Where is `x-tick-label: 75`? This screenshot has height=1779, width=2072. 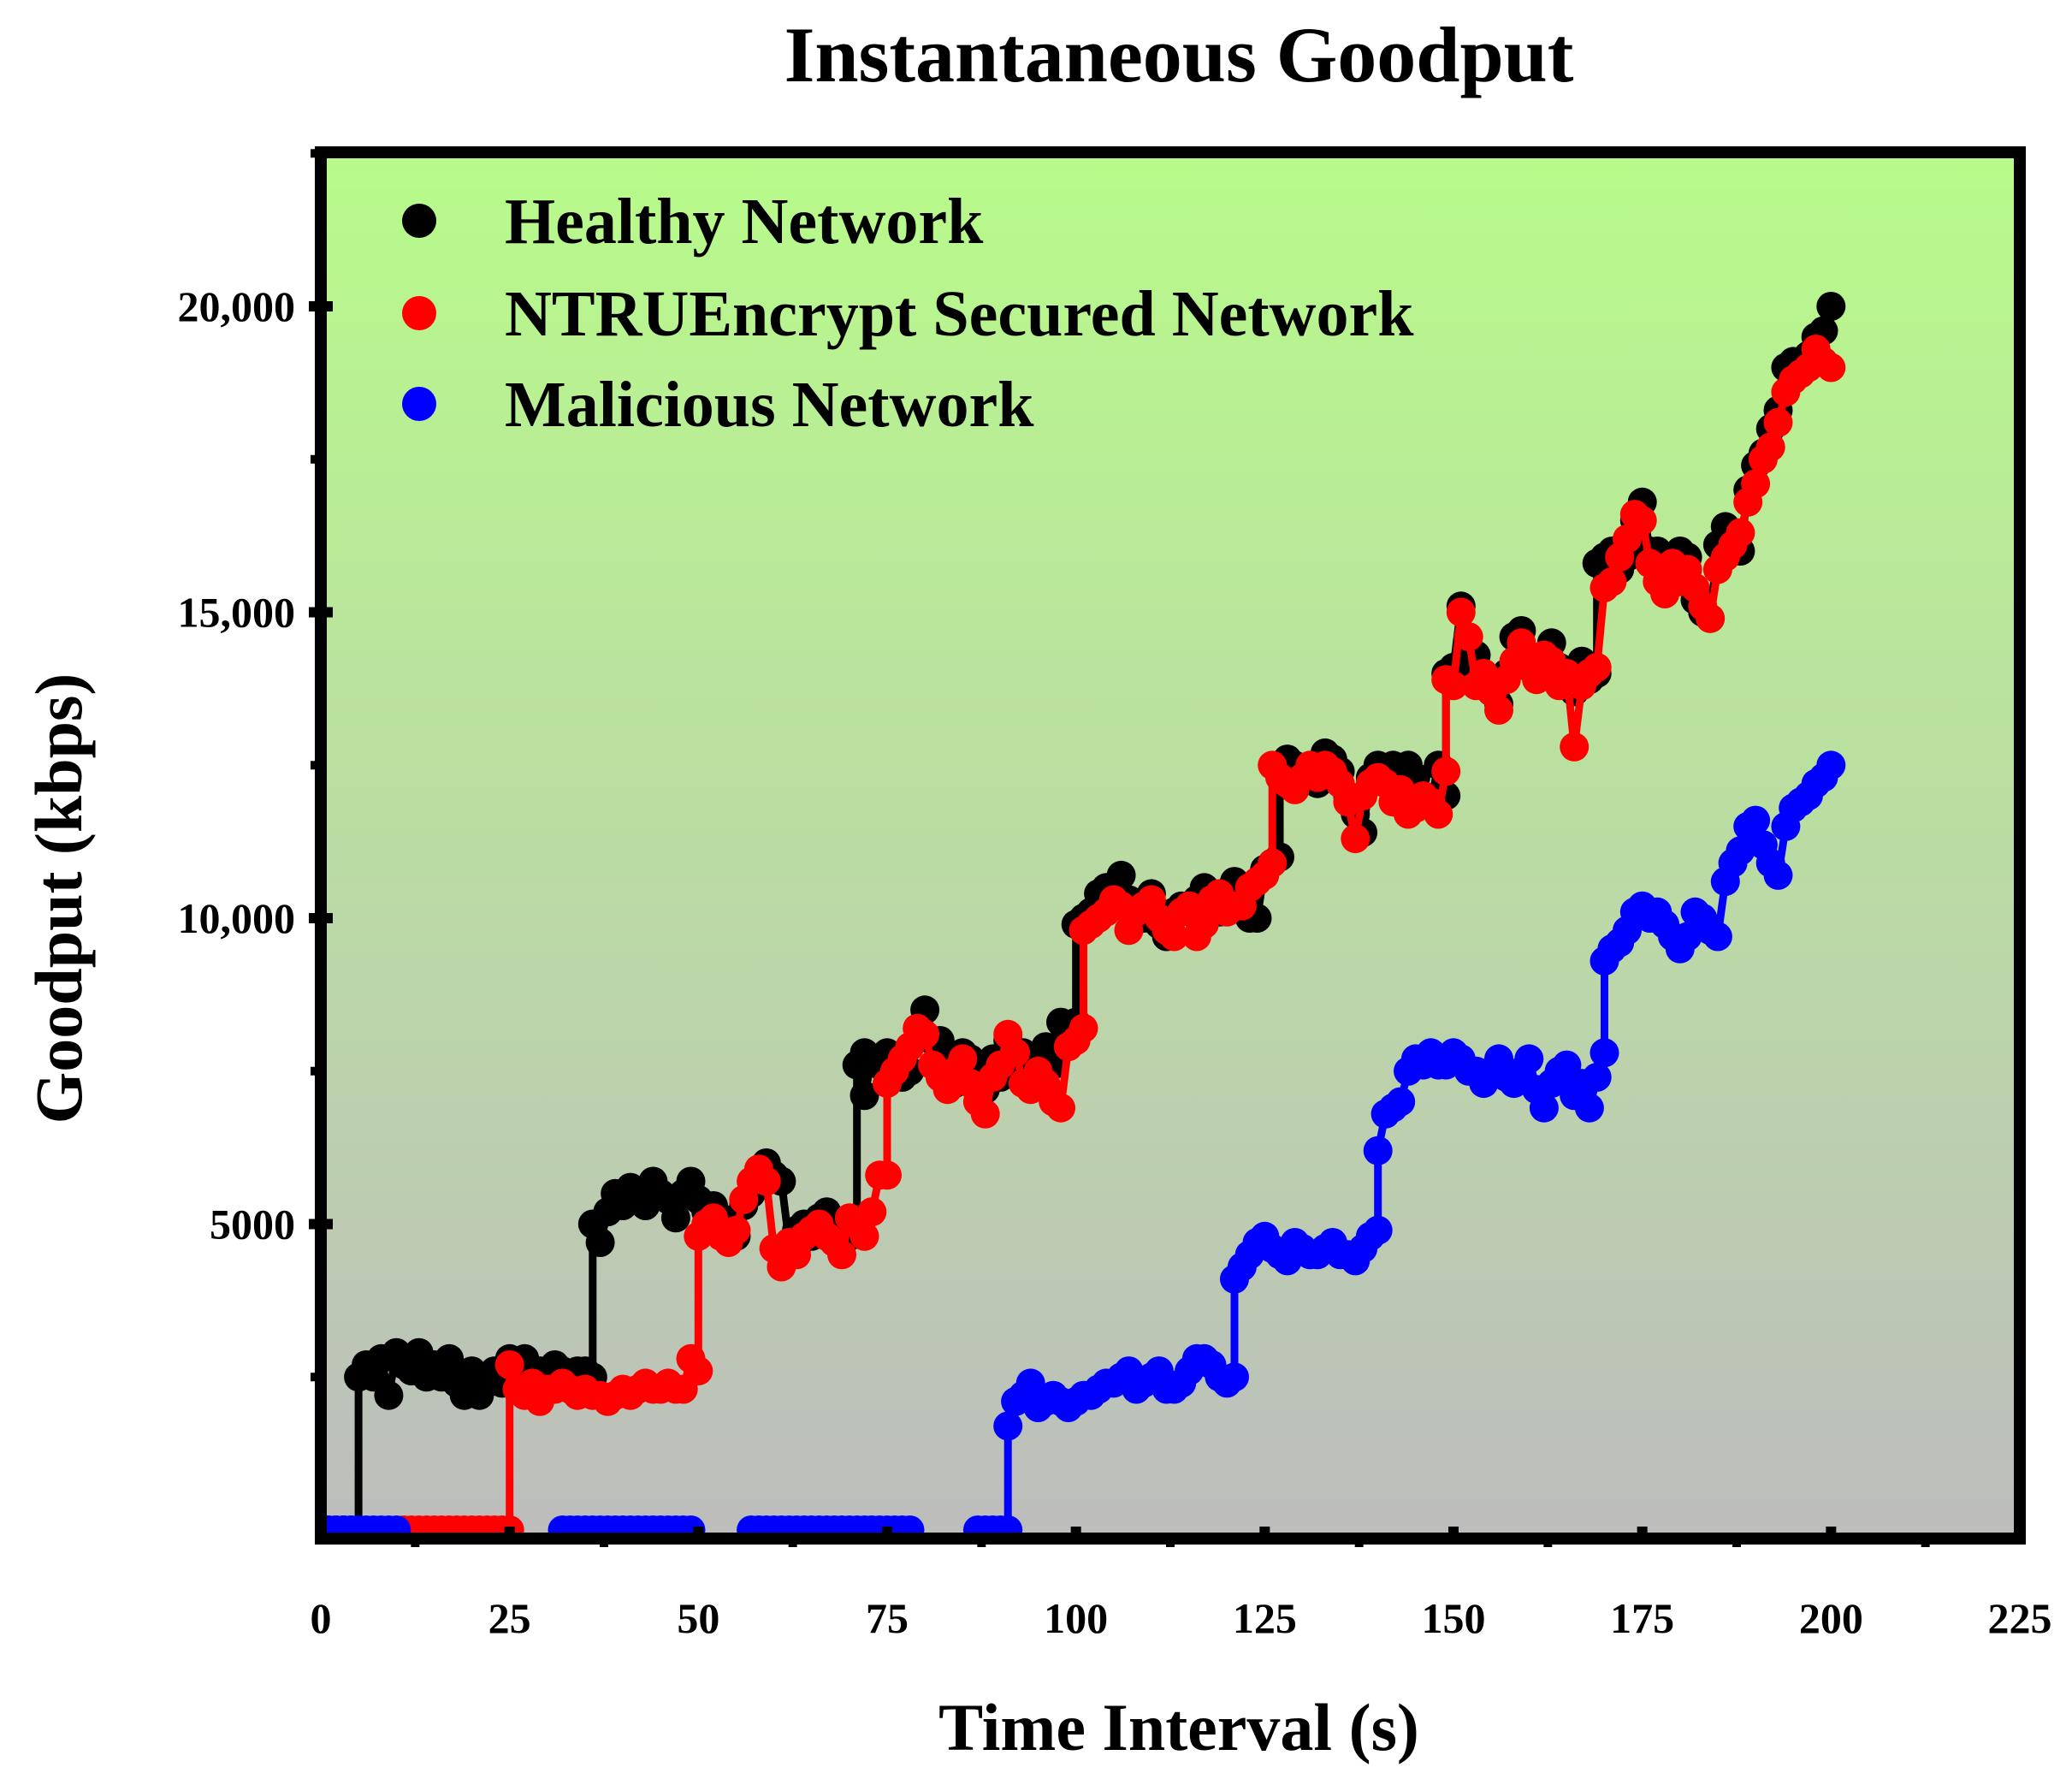
x-tick-label: 75 is located at coordinates (887, 1618).